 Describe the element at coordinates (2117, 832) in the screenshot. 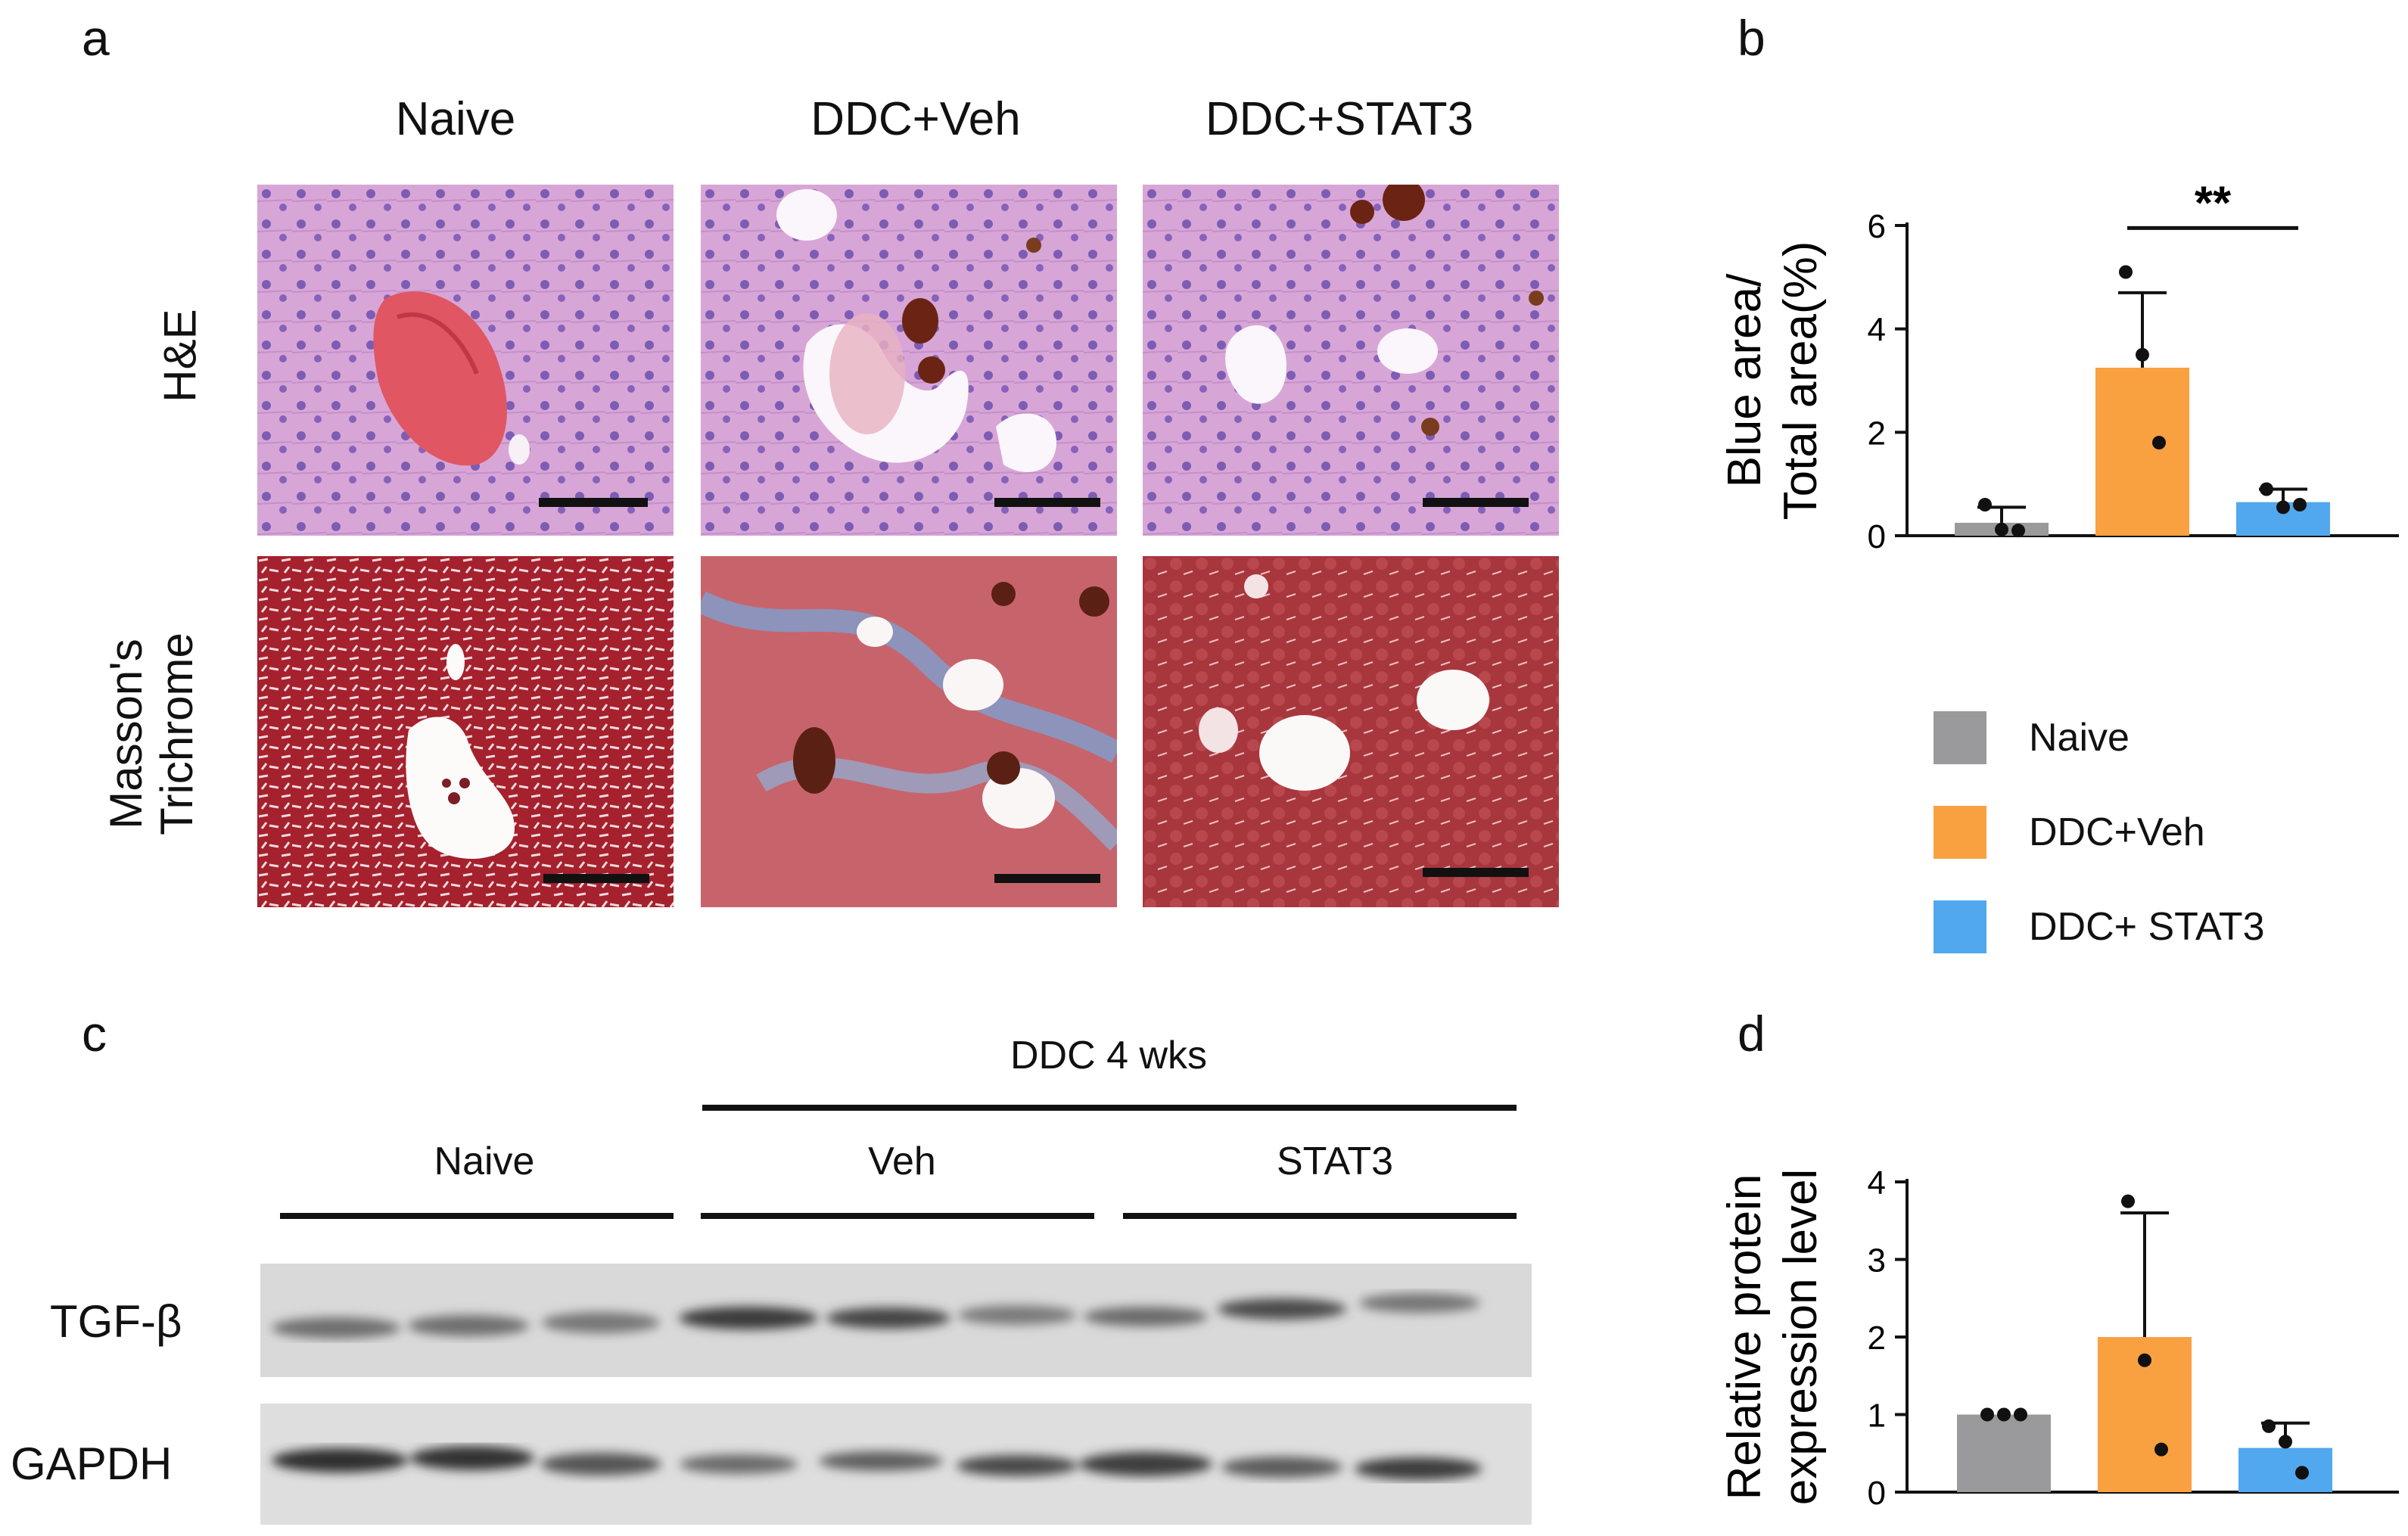

I see `legend-label-ddc-veh: DDC+Veh` at that location.